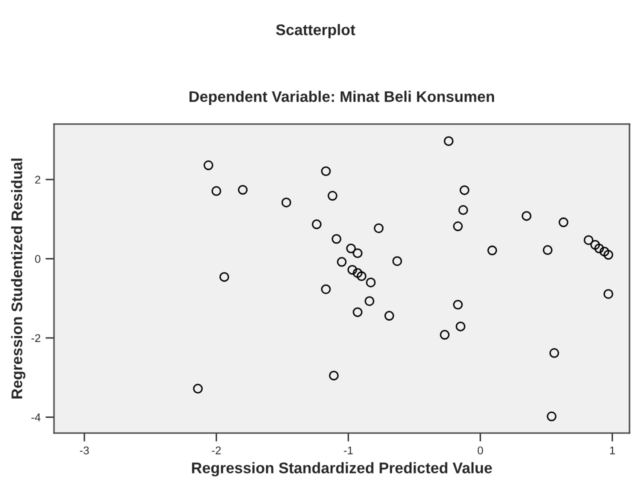 The image size is (631, 479). I want to click on y-tick-label: -2, so click(35, 338).